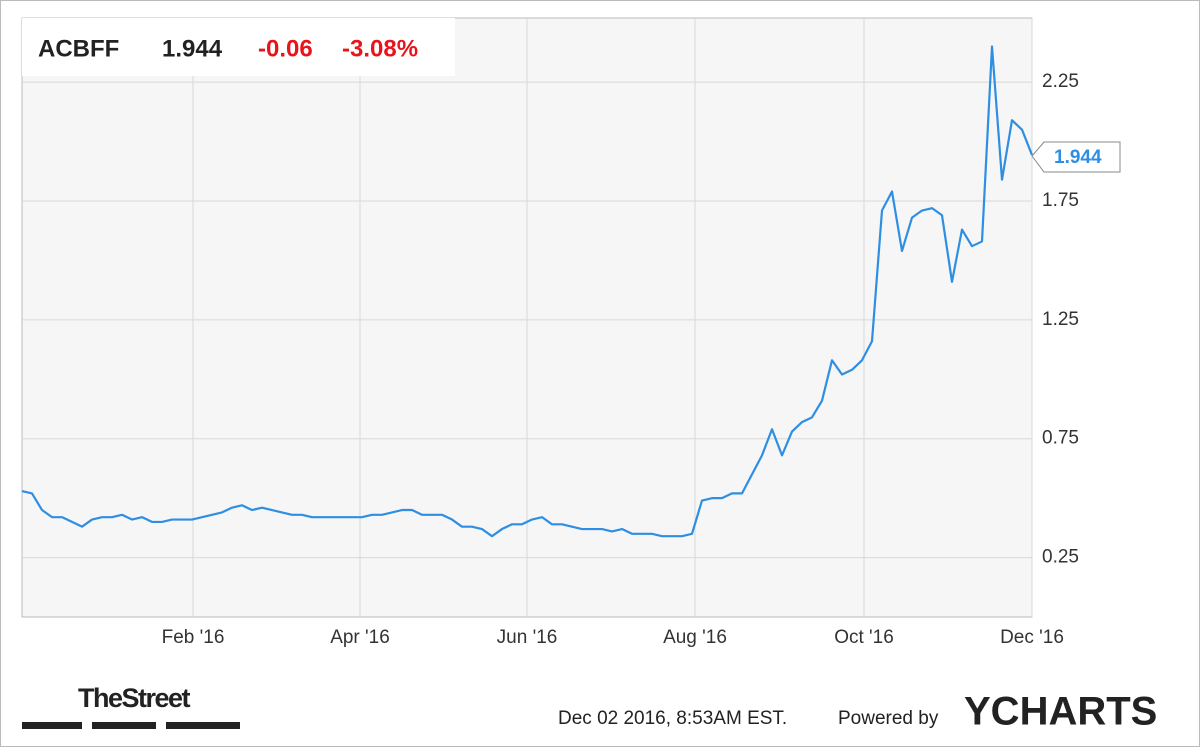 The width and height of the screenshot is (1200, 747). Describe the element at coordinates (695, 637) in the screenshot. I see `x-tick-label: Aug '16` at that location.